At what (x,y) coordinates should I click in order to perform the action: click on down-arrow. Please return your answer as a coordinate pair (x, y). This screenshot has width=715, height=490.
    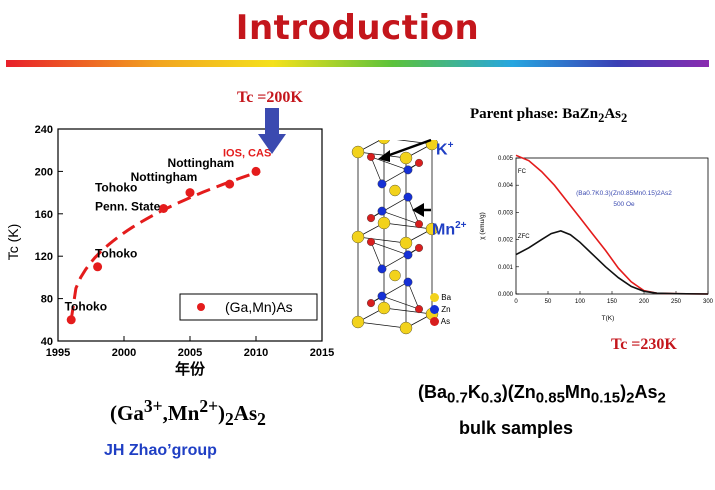
    Looking at the image, I should click on (272, 131).